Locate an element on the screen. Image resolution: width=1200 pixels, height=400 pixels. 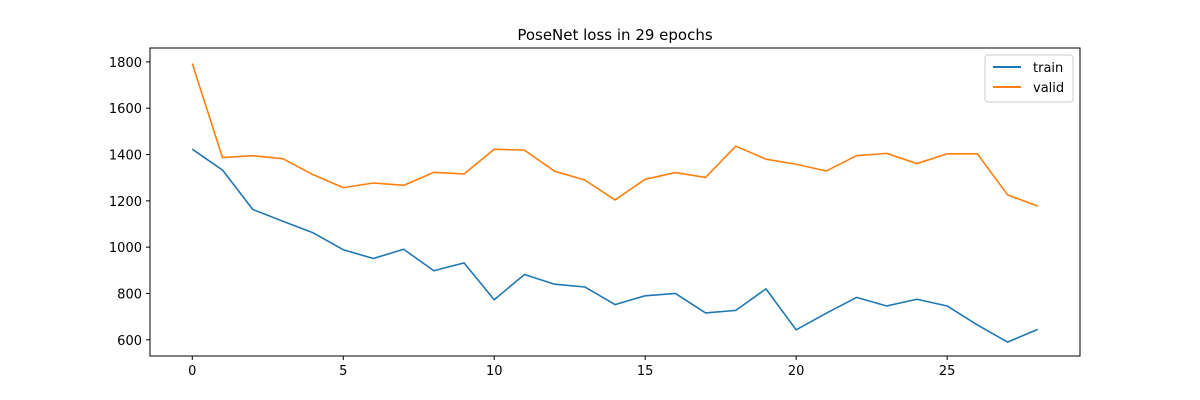
x-tick-label: 0 is located at coordinates (192, 371).